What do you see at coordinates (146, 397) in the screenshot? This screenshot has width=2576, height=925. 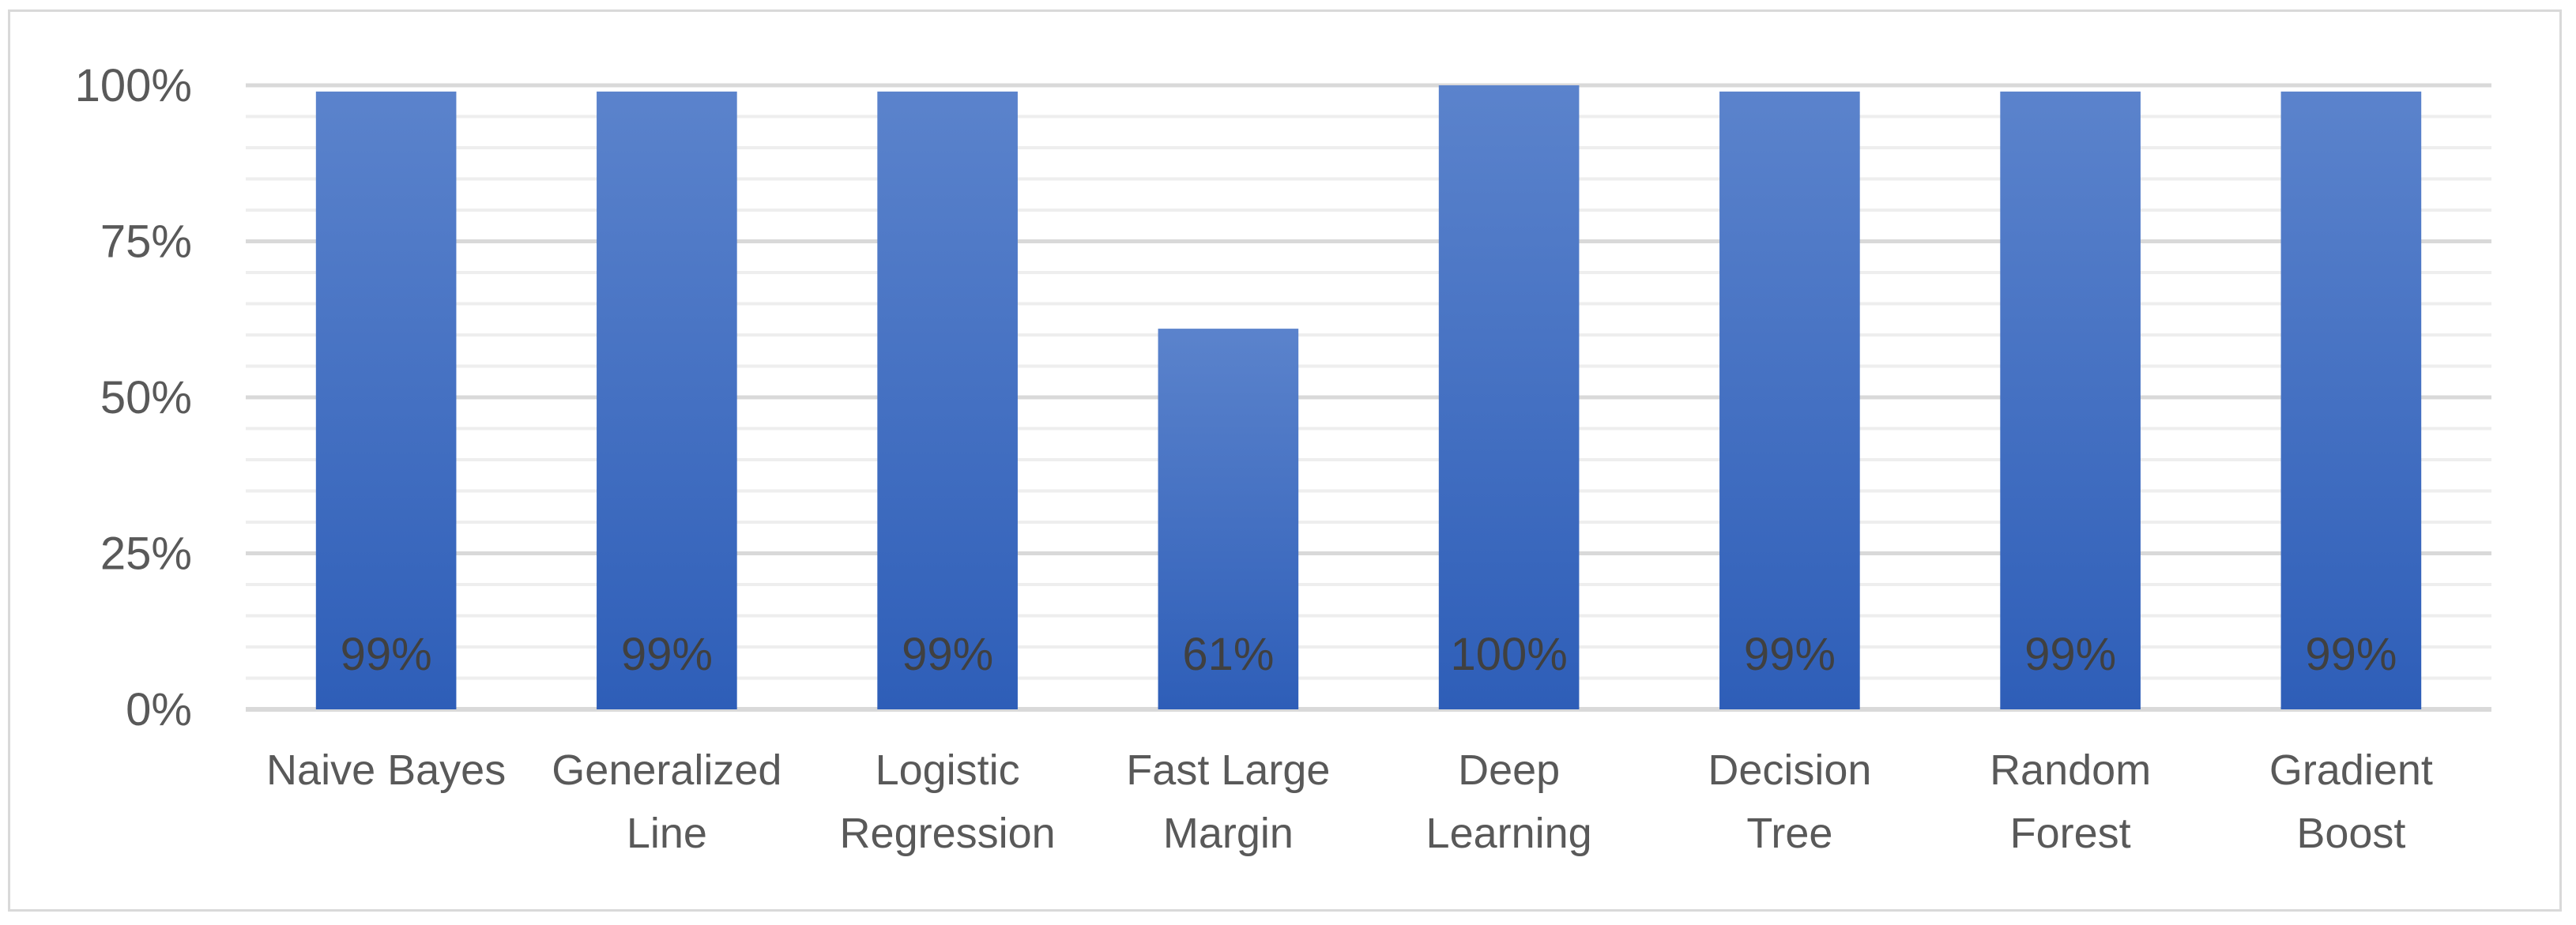 I see `y-tick-label: 50%` at bounding box center [146, 397].